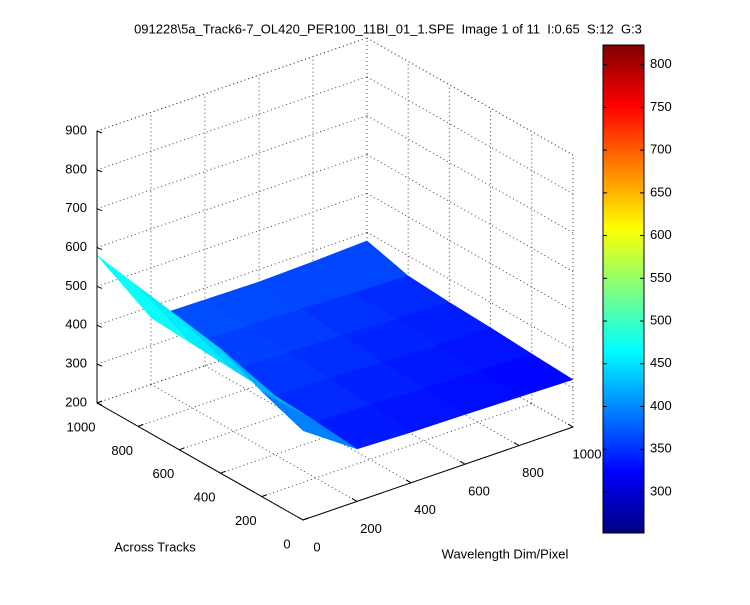  Describe the element at coordinates (661, 448) in the screenshot. I see `colorbar-tick-label: 350` at that location.